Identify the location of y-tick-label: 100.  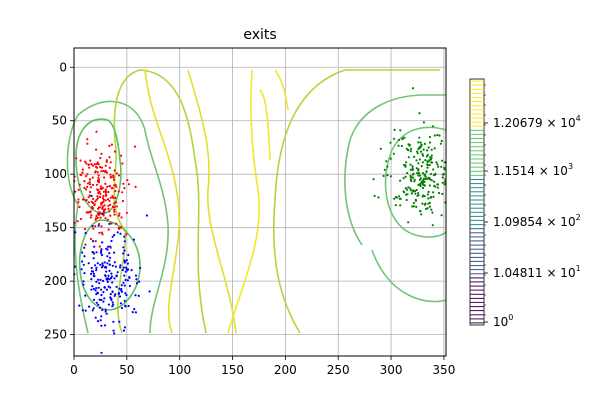
(55, 174).